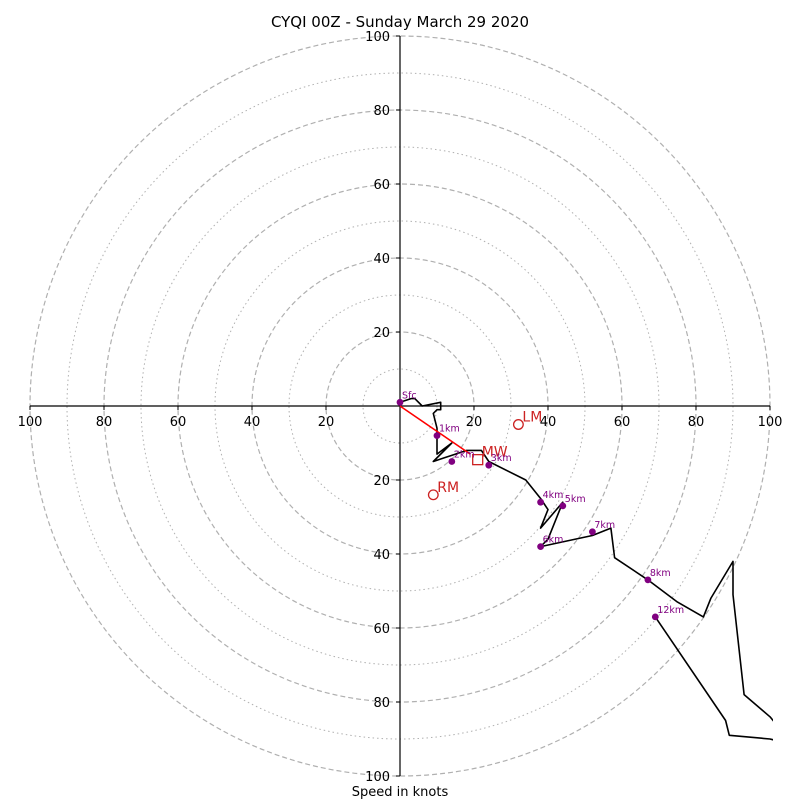 Image resolution: width=800 pixels, height=800 pixels. What do you see at coordinates (575, 499) in the screenshot?
I see `height-marker-label: 5km` at bounding box center [575, 499].